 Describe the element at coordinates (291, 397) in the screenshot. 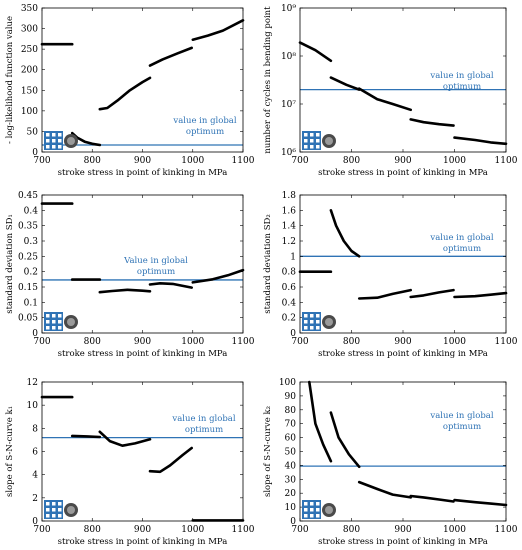

I see `y-tick-label: 90` at that location.